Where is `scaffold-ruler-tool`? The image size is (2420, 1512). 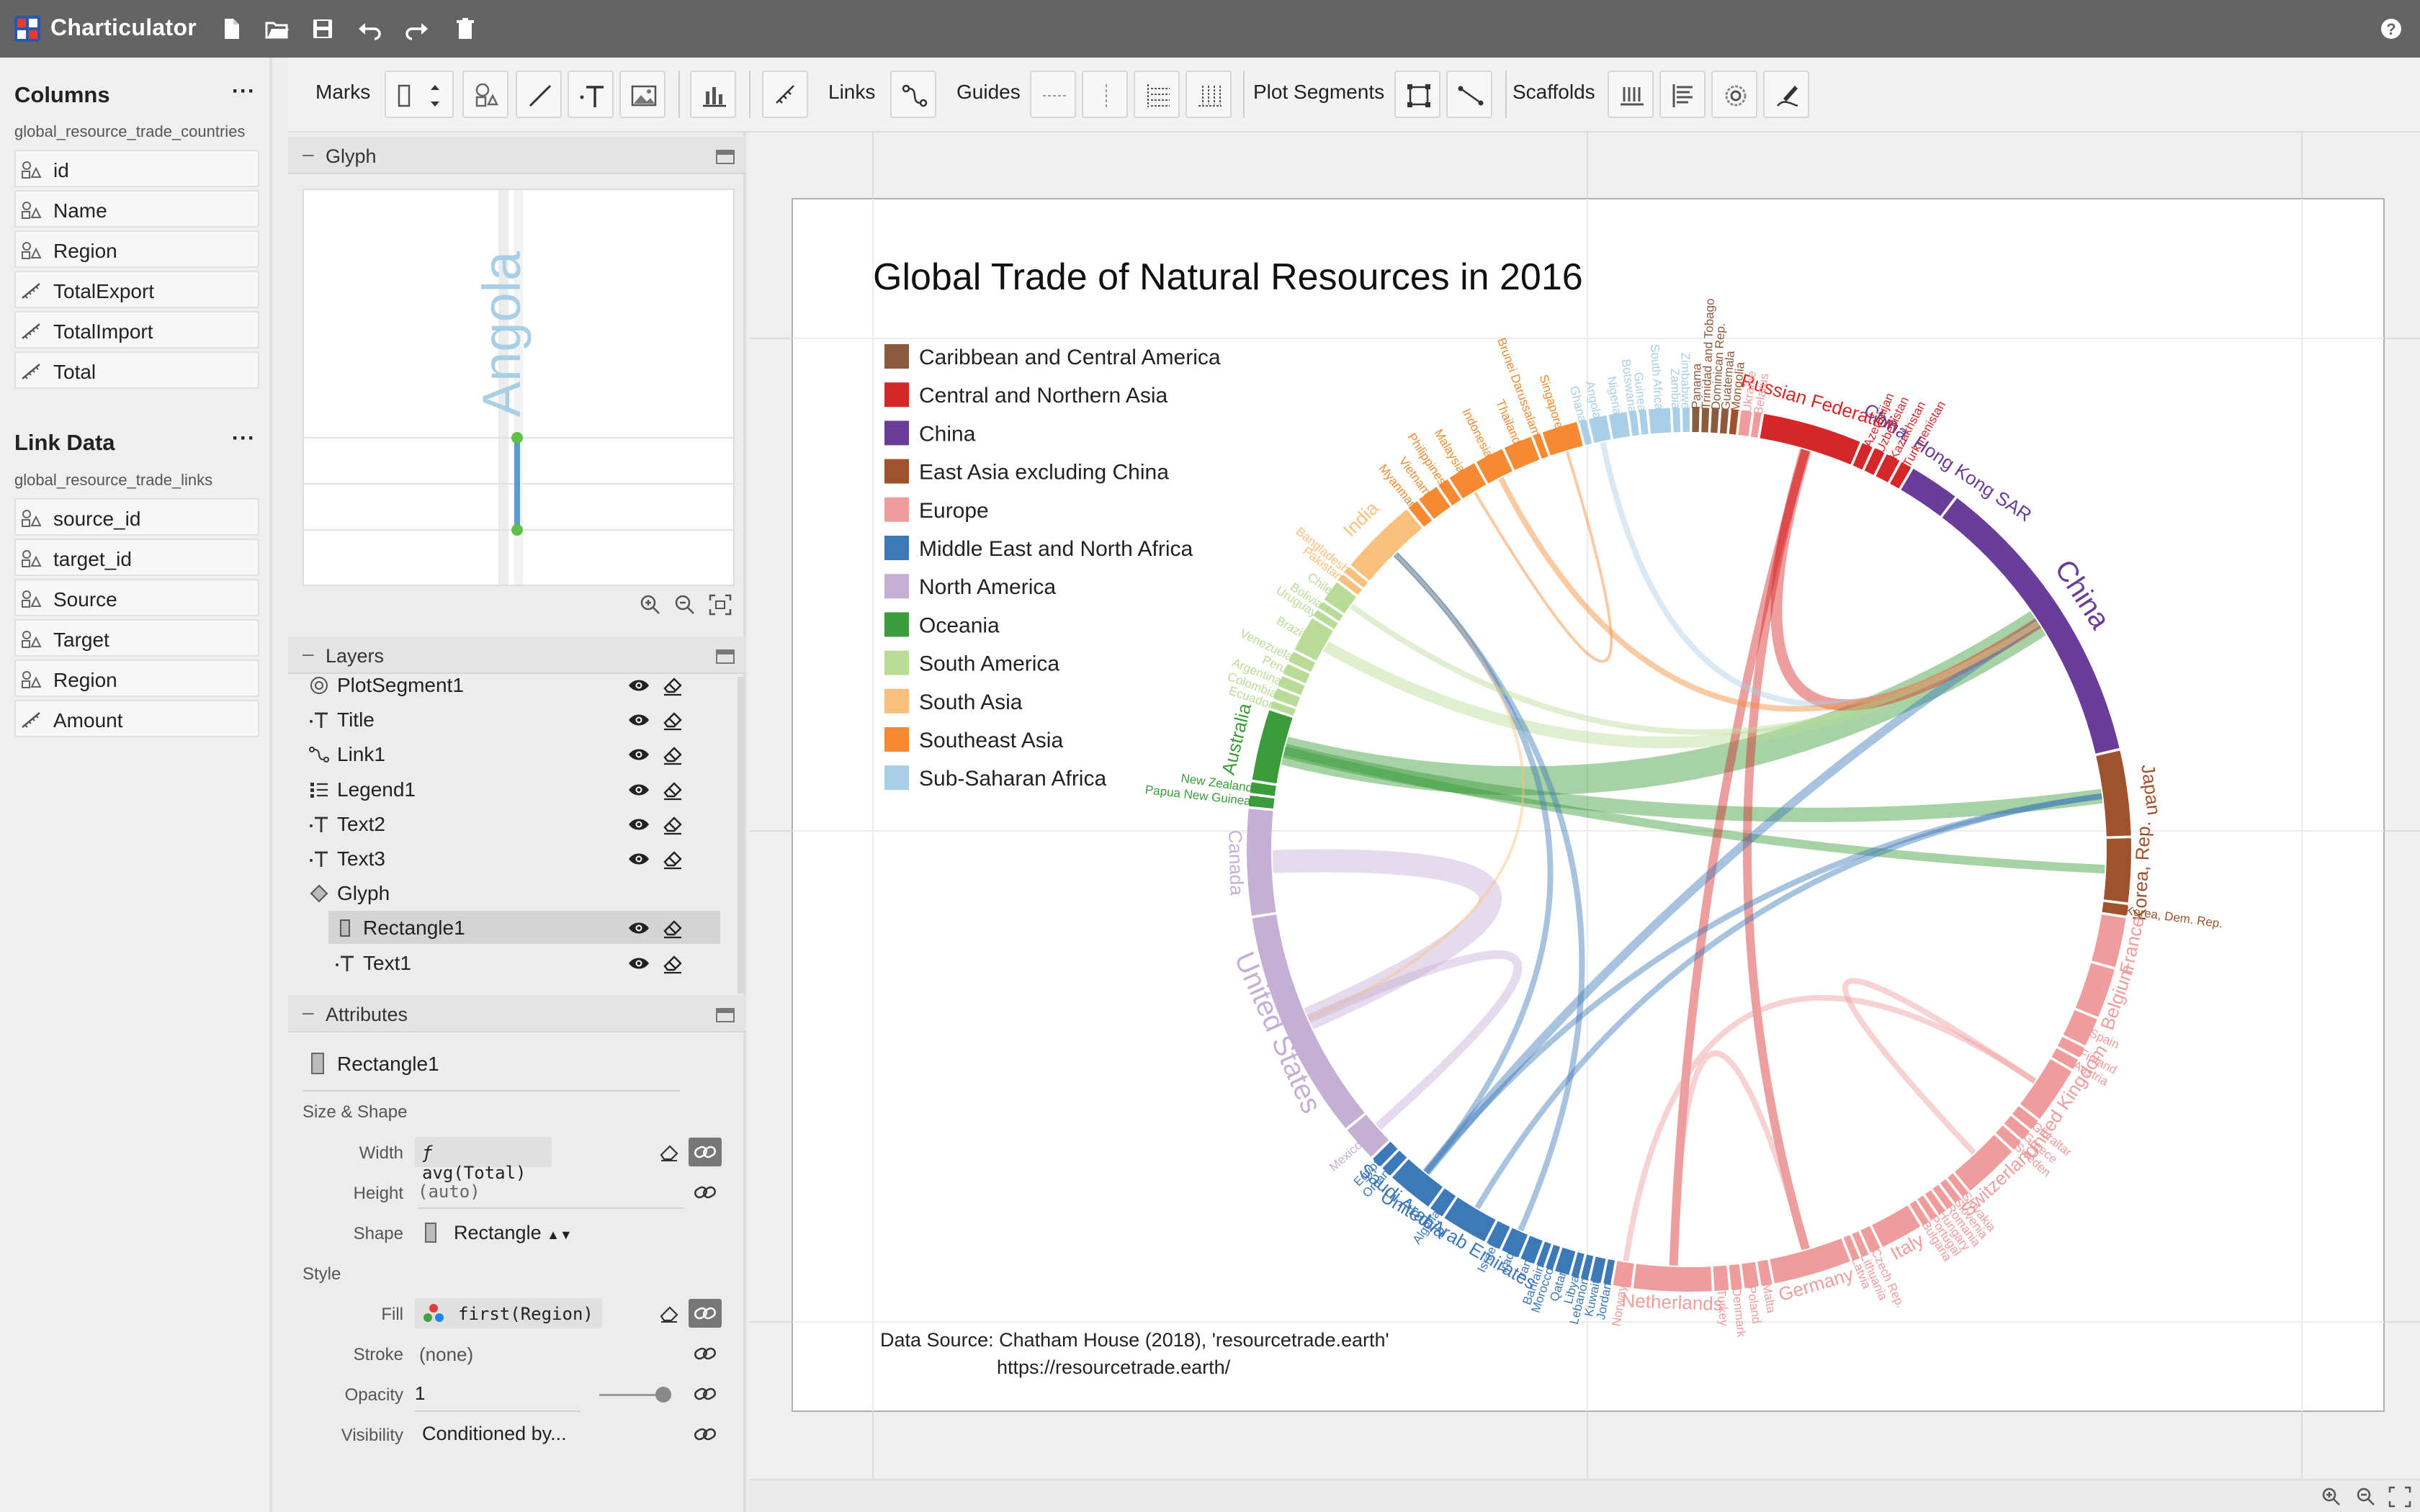 scaffold-ruler-tool is located at coordinates (785, 94).